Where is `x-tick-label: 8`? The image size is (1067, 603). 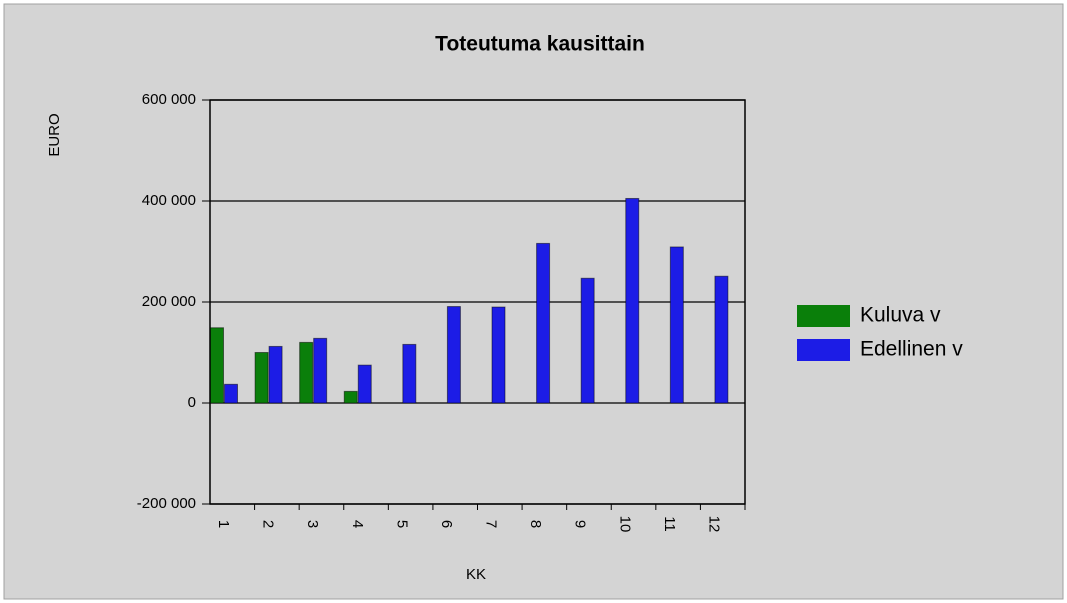
x-tick-label: 8 is located at coordinates (535, 524).